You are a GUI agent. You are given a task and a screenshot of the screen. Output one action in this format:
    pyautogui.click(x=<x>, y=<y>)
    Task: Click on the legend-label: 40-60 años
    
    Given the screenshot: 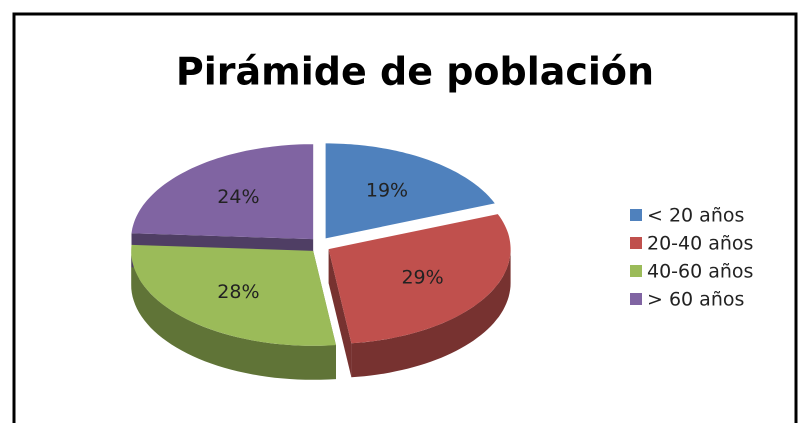 What is the action you would take?
    pyautogui.click(x=700, y=272)
    